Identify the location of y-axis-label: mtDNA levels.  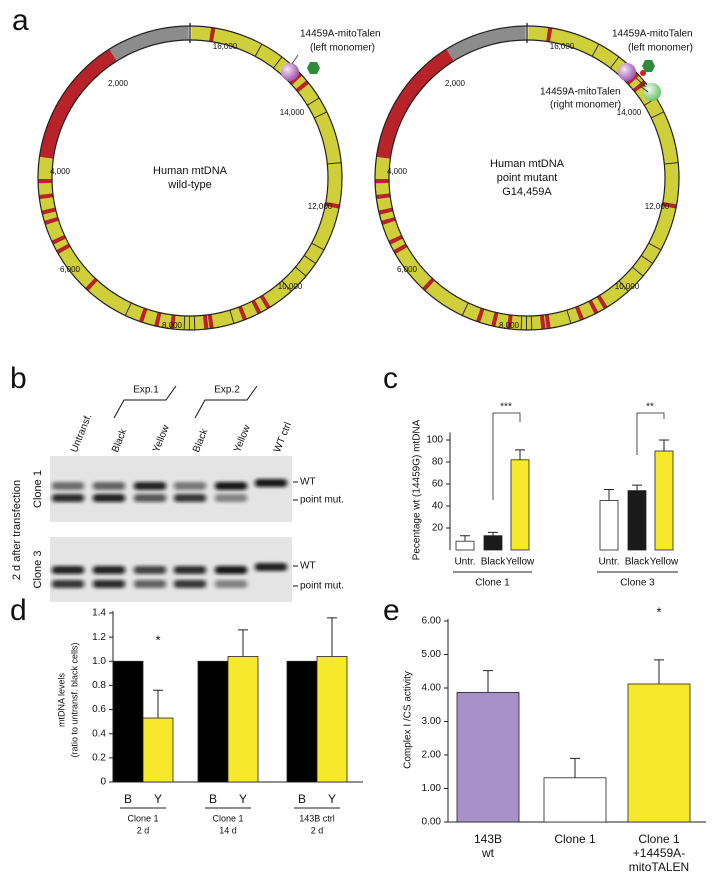
(61, 699).